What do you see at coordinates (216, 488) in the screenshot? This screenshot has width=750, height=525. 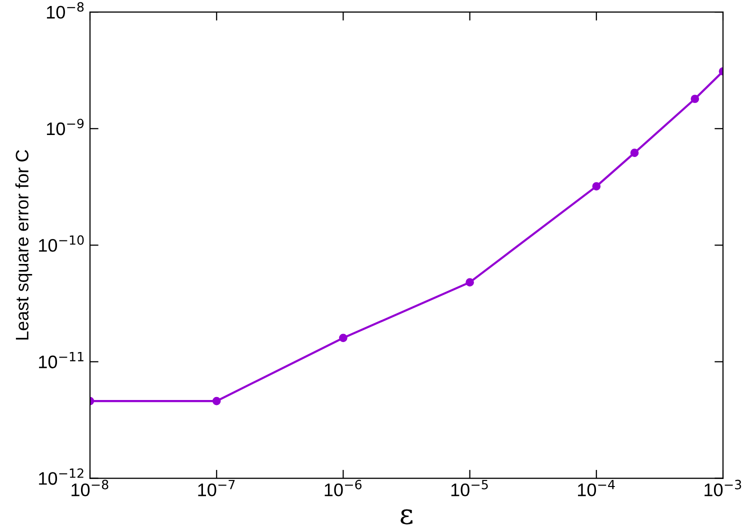 I see `x-tick-label: 10$^{−7}$` at bounding box center [216, 488].